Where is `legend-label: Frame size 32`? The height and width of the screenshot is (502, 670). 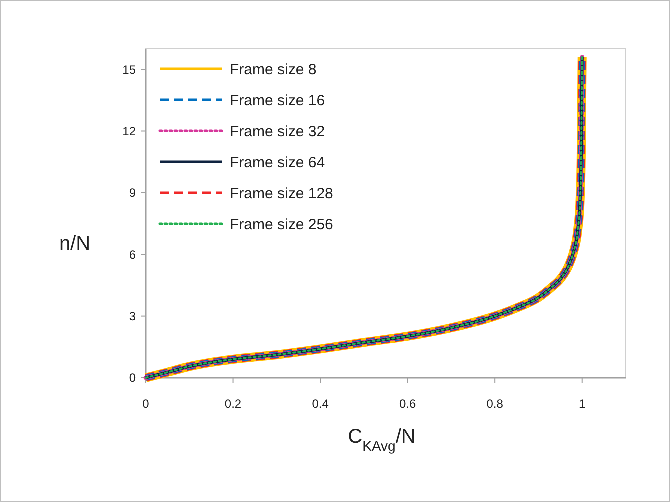
legend-label: Frame size 32 is located at coordinates (278, 131).